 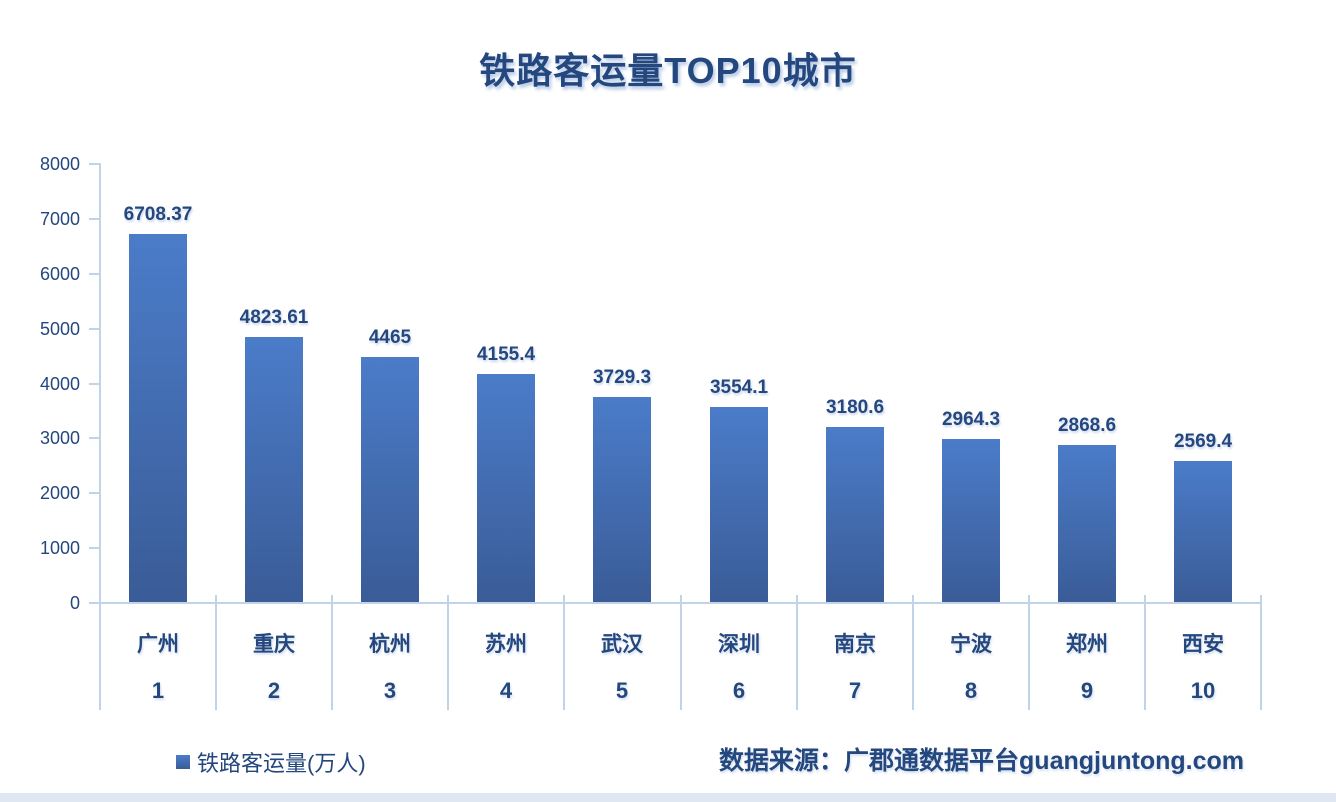 I want to click on x-axis-city-label: 苏州, so click(x=506, y=644).